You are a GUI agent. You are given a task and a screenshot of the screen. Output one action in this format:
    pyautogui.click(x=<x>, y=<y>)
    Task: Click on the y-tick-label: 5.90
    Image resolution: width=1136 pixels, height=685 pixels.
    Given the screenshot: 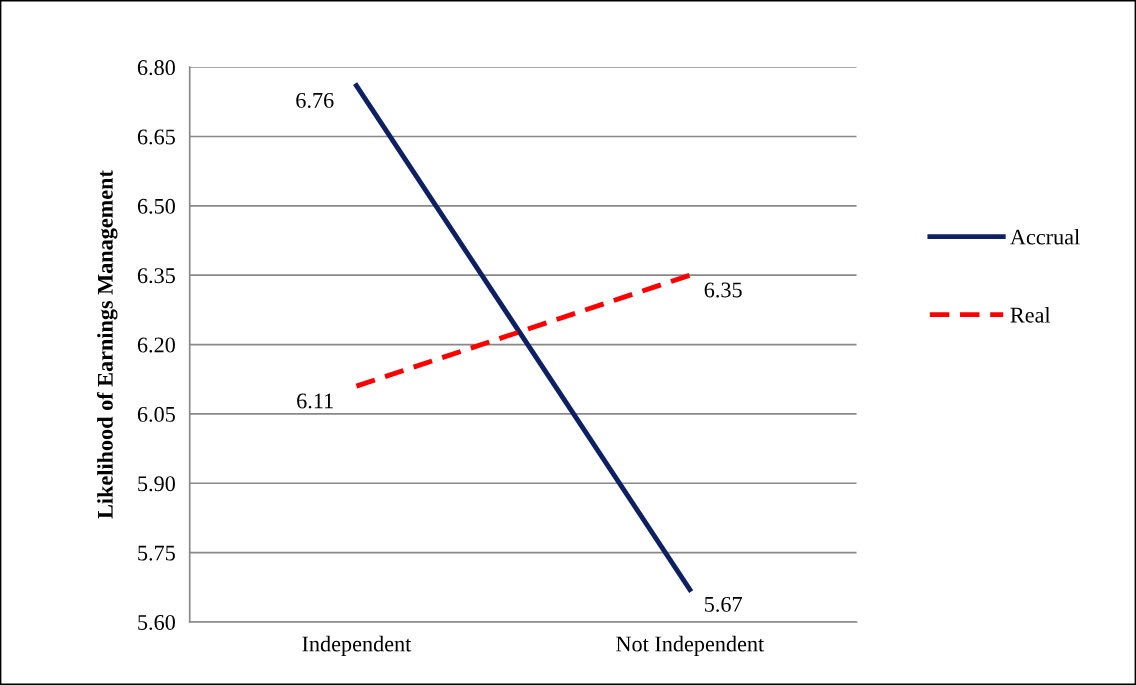 What is the action you would take?
    pyautogui.click(x=156, y=484)
    